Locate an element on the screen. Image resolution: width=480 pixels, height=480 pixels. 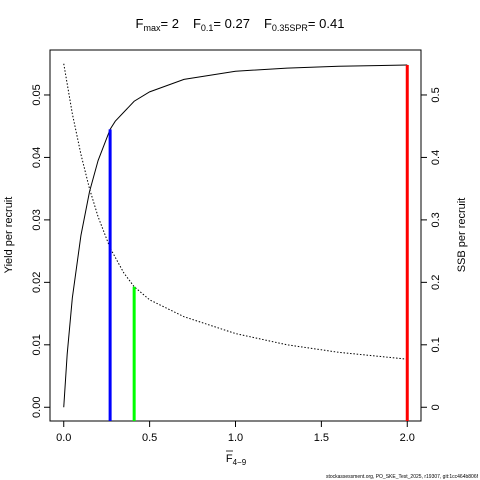
y-right-tick-label: 0.2 is located at coordinates (436, 282).